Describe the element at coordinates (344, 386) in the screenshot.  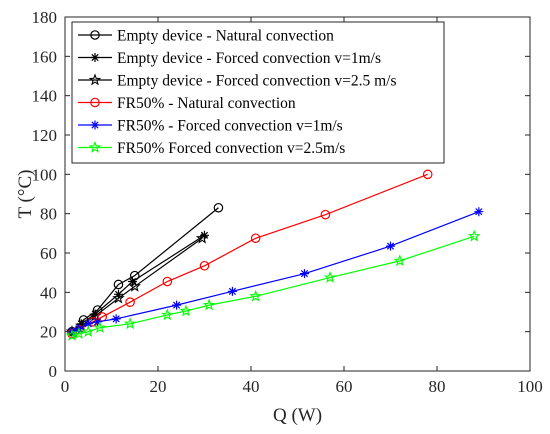
I see `x-tick-label: 60` at that location.